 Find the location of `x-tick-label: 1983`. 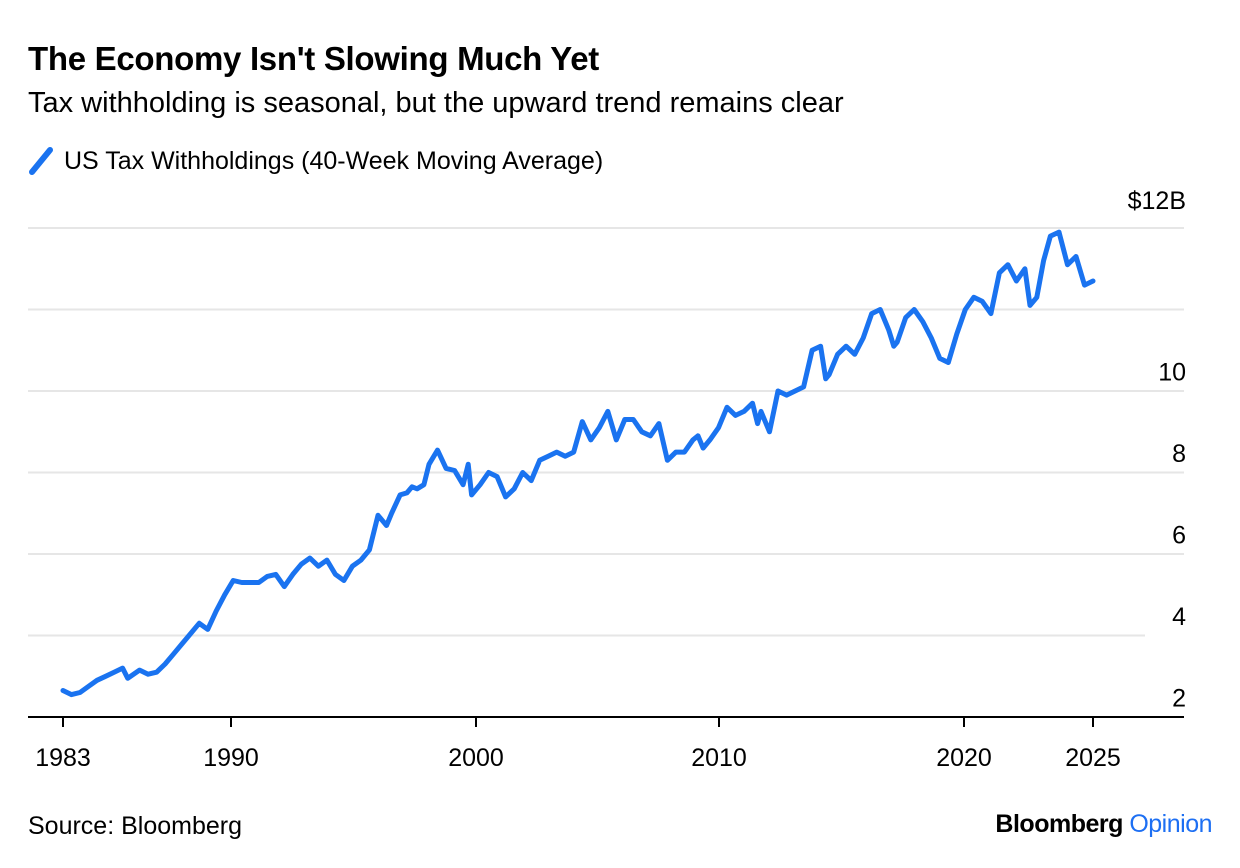

x-tick-label: 1983 is located at coordinates (63, 758).